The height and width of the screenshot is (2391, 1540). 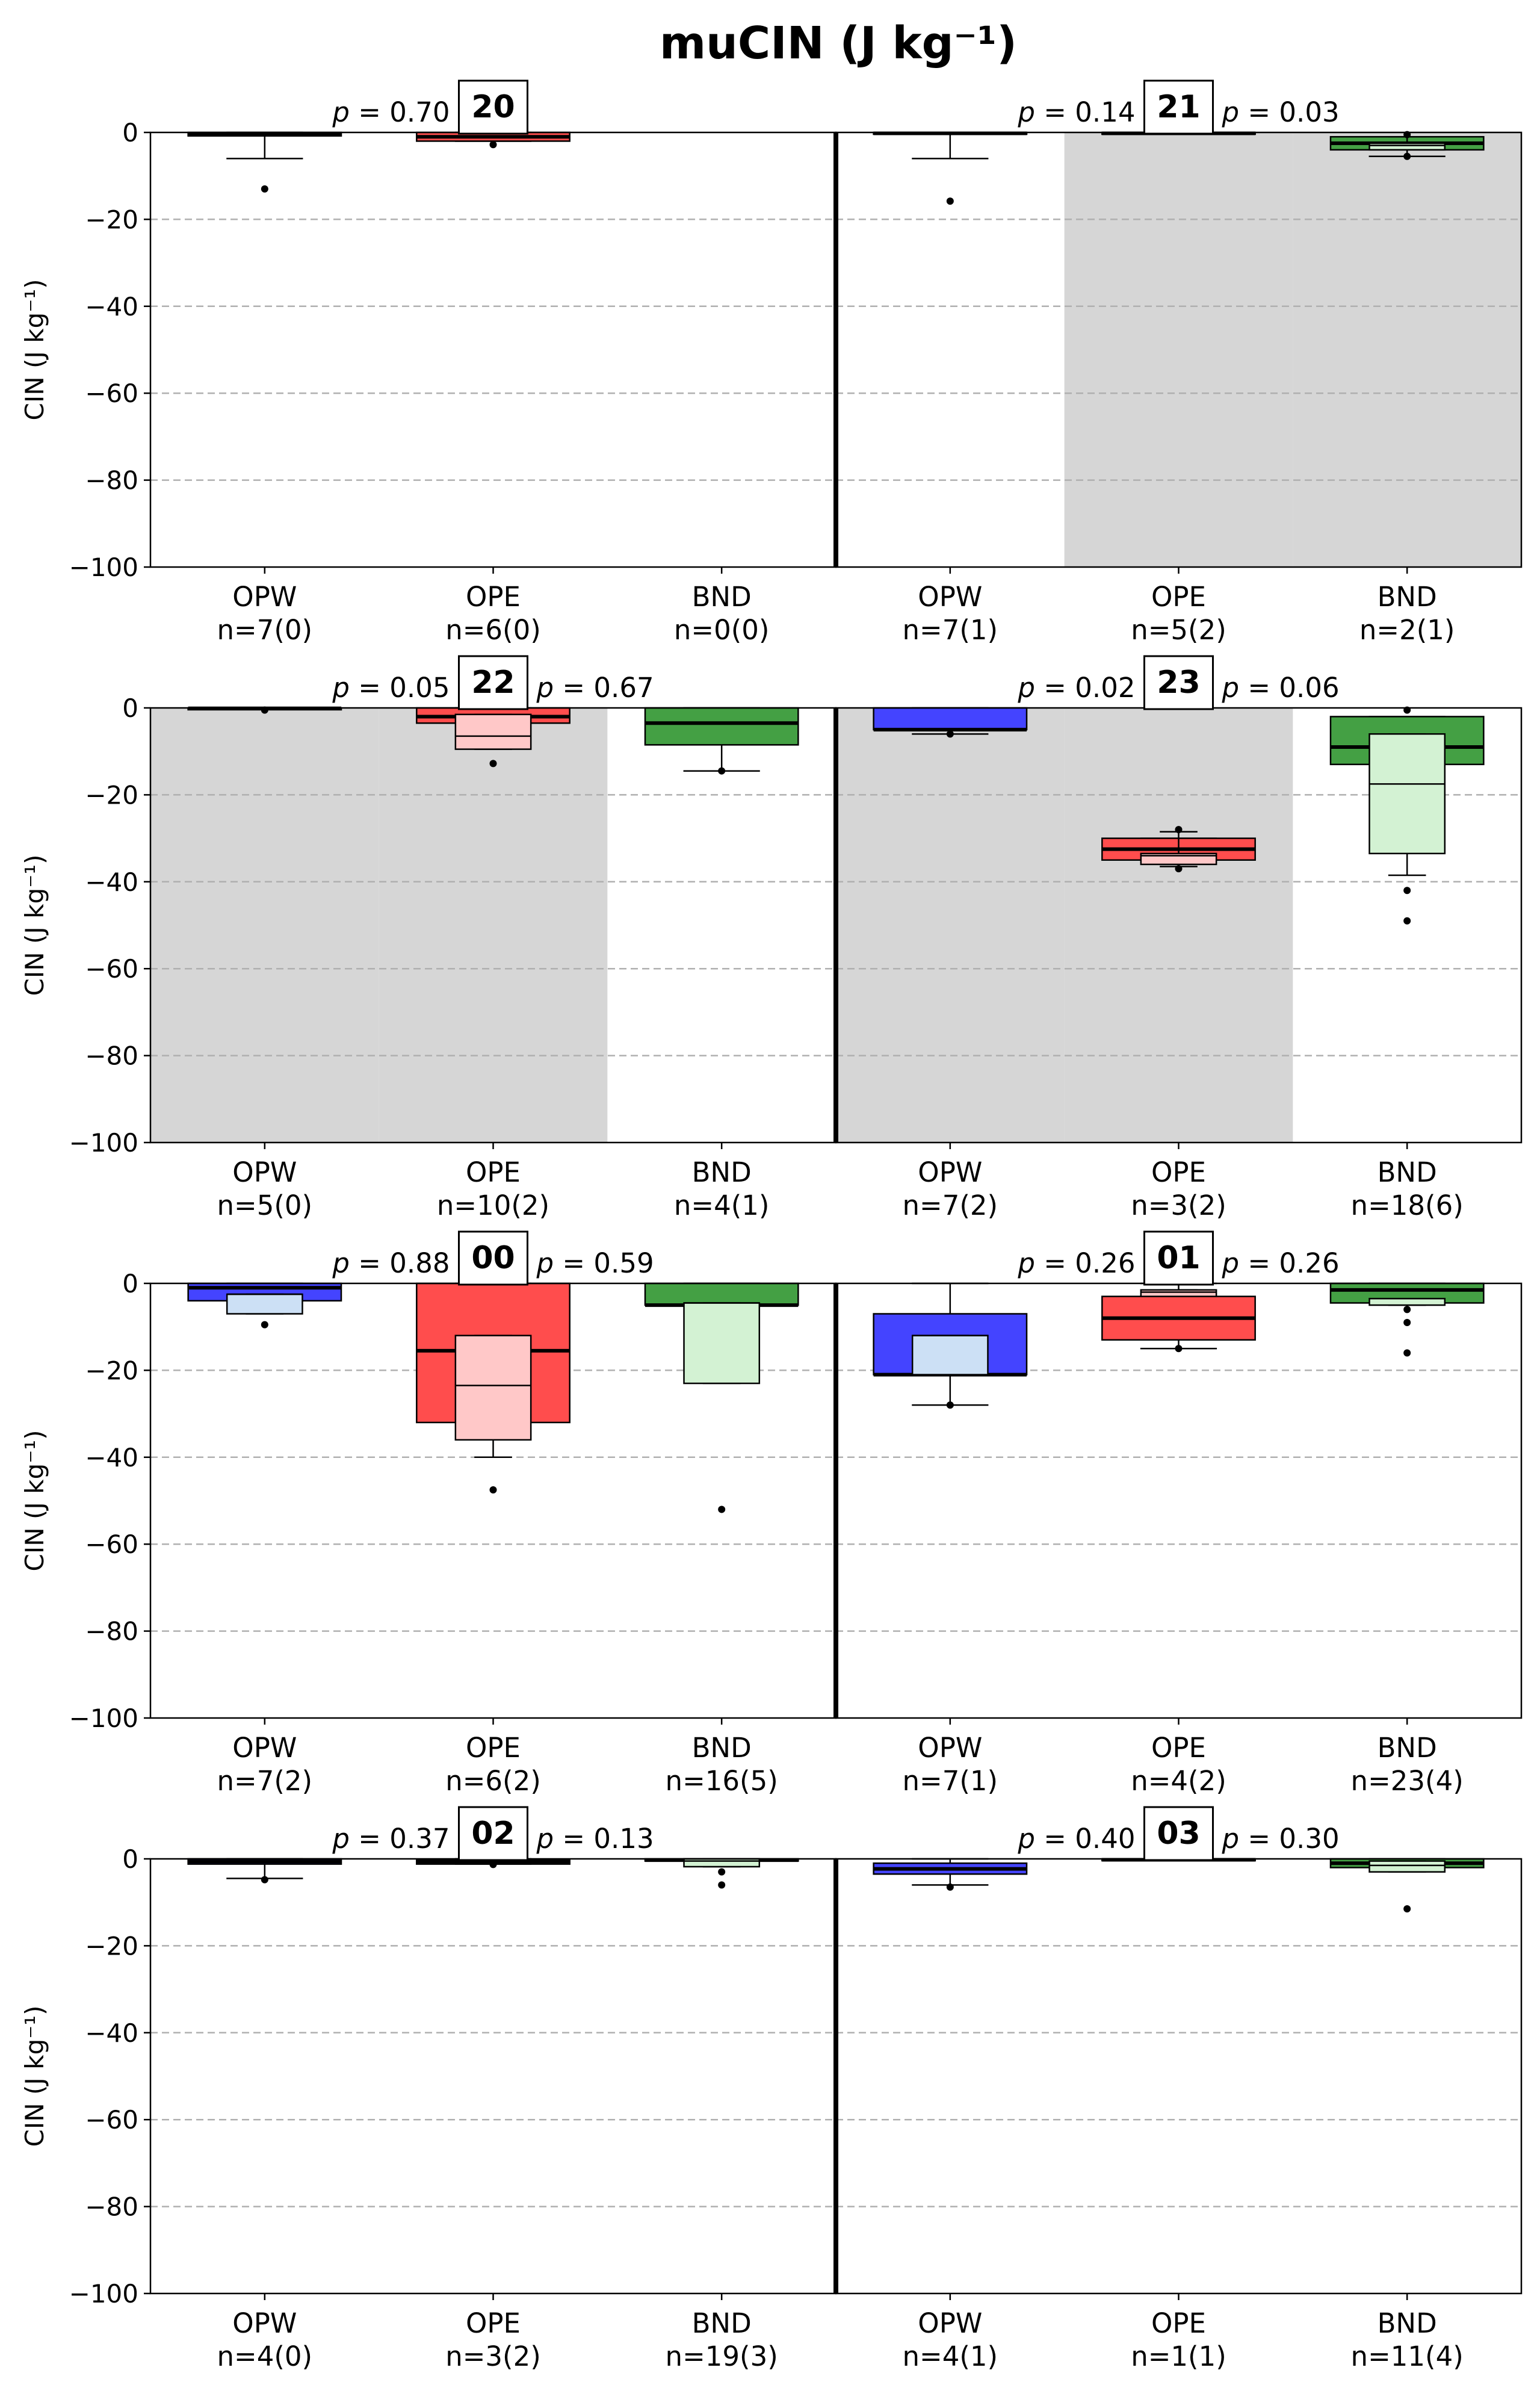 What do you see at coordinates (722, 630) in the screenshot?
I see `sample-count: n=0(0)` at bounding box center [722, 630].